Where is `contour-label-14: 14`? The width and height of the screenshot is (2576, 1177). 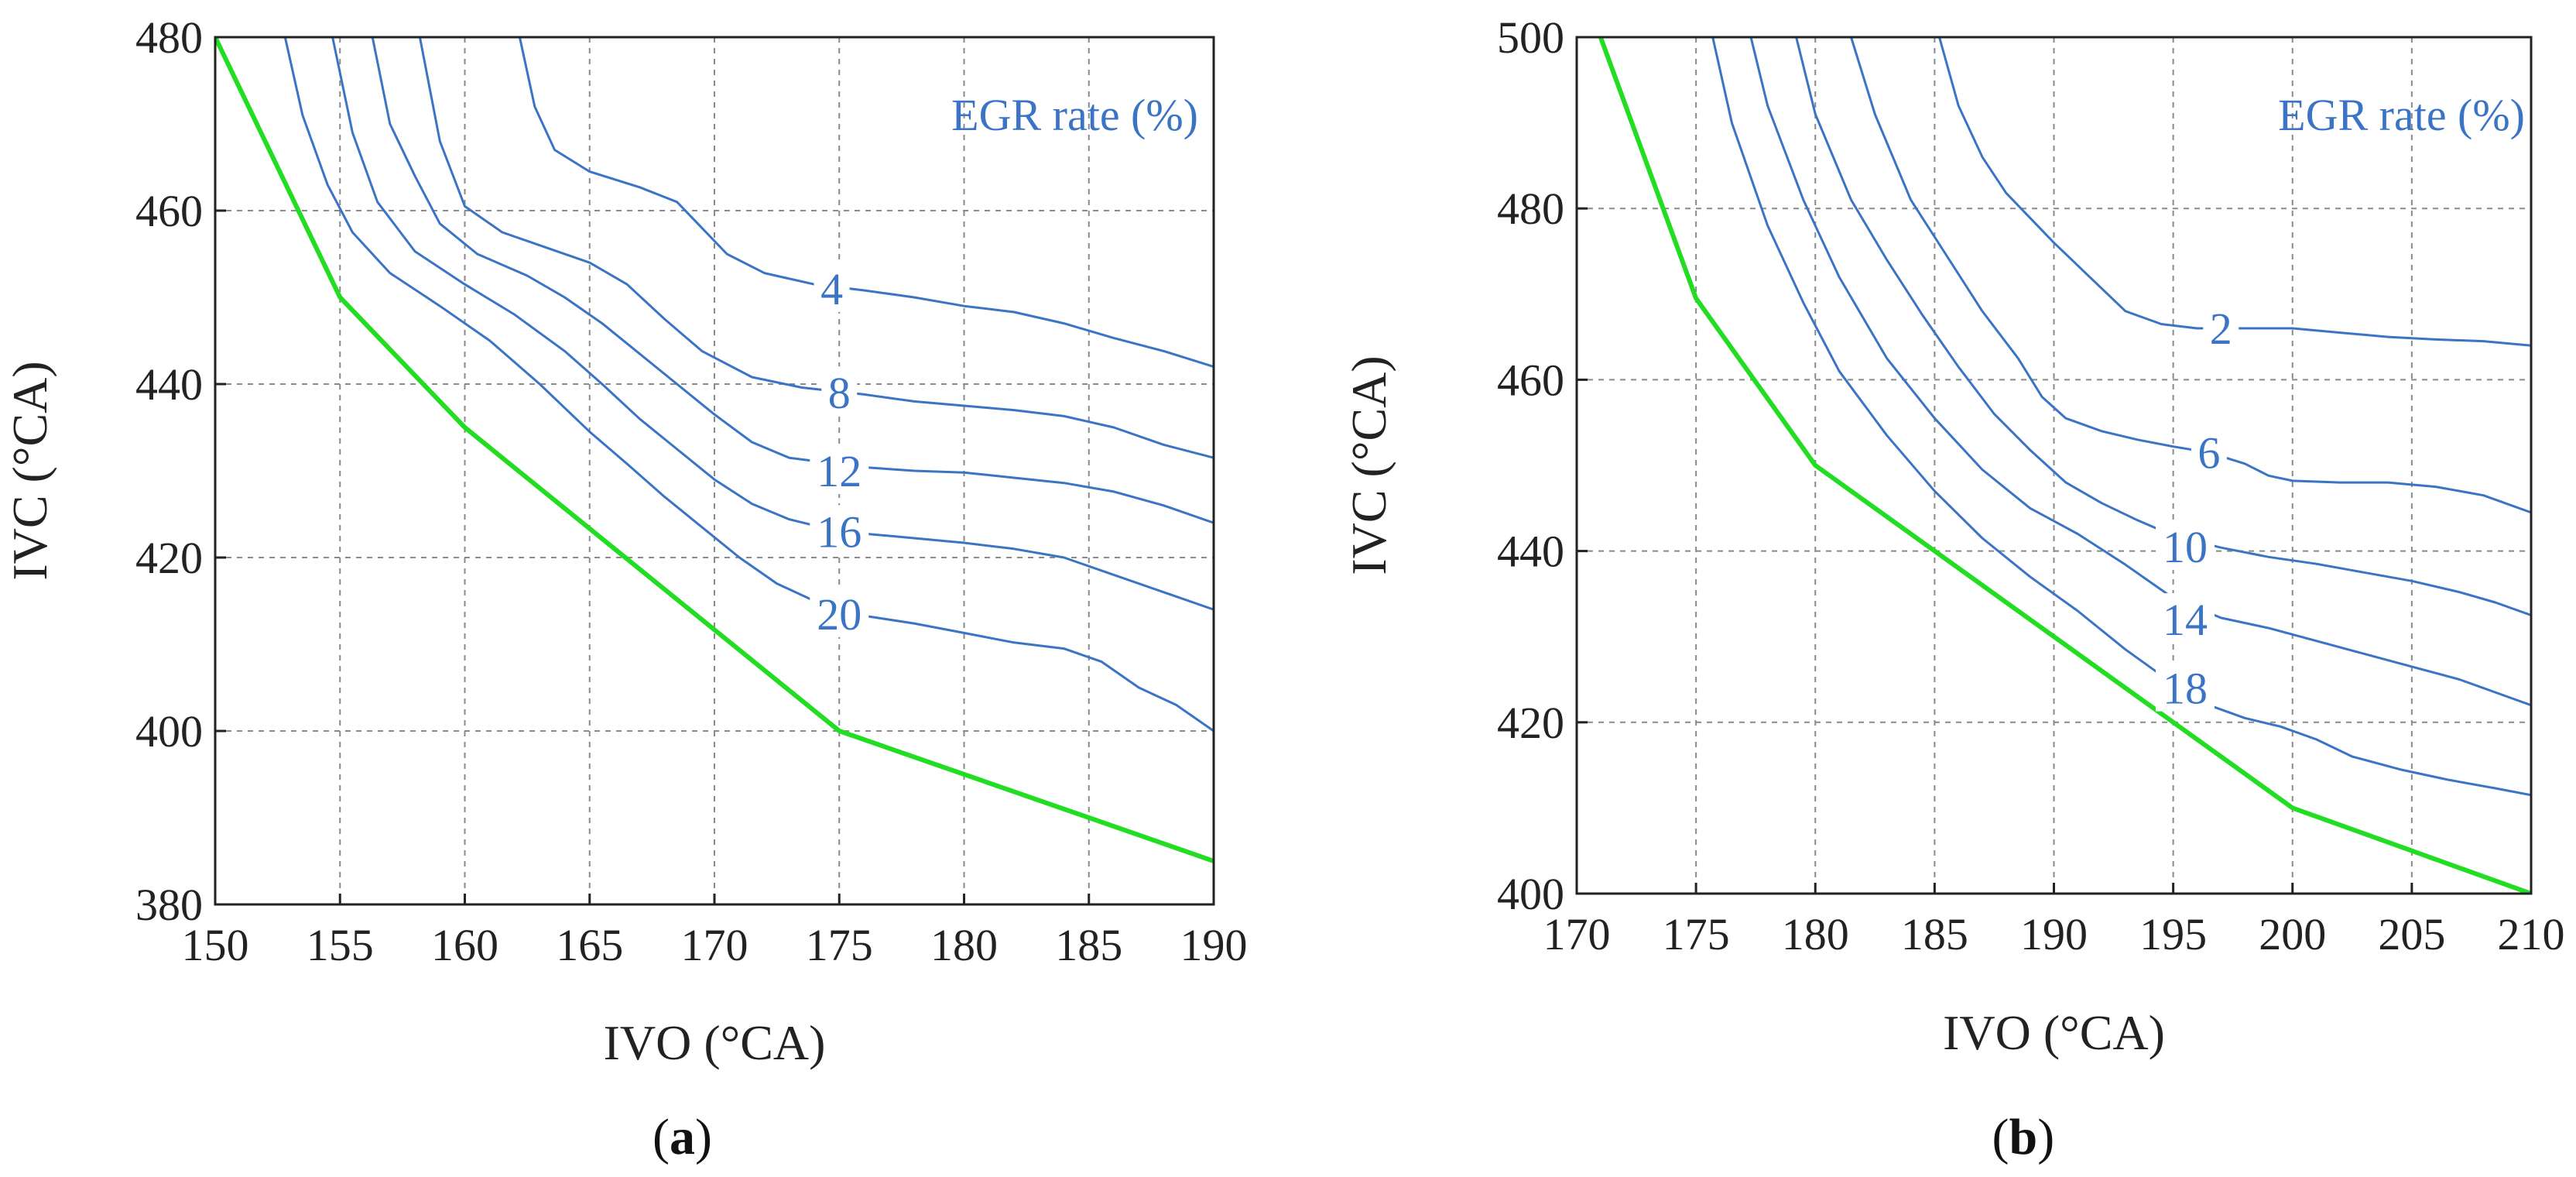 contour-label-14: 14 is located at coordinates (2185, 620).